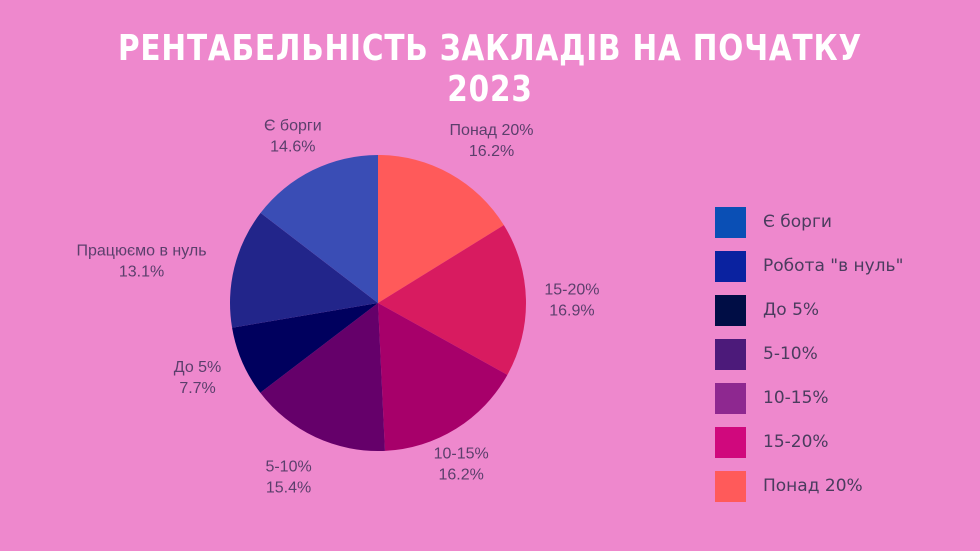 This screenshot has height=551, width=980. What do you see at coordinates (796, 398) in the screenshot?
I see `legend-label: 10-15%` at bounding box center [796, 398].